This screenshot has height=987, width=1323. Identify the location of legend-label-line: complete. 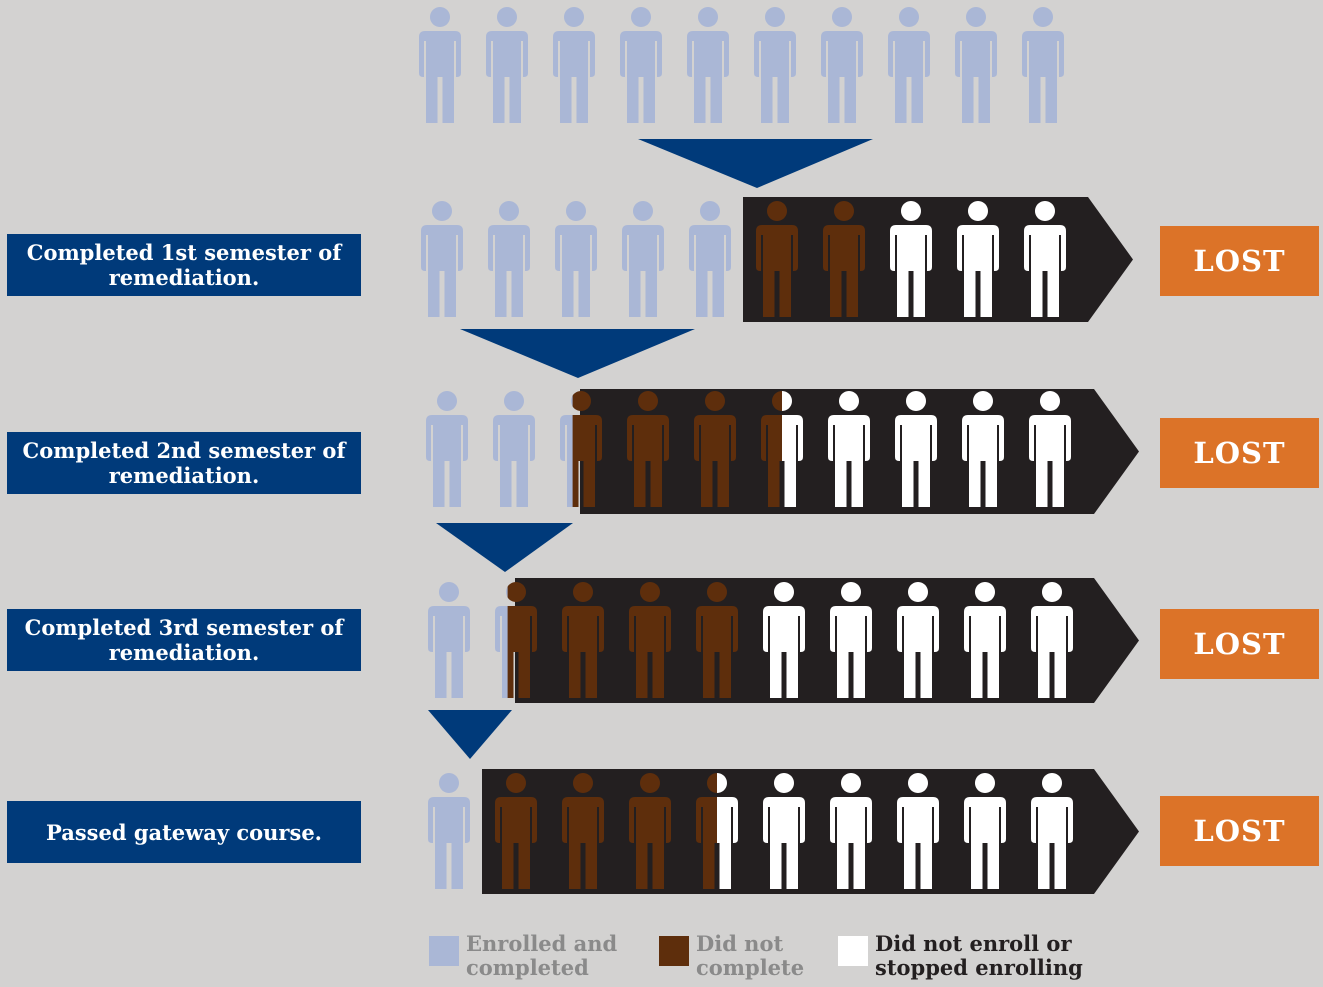
(750, 967).